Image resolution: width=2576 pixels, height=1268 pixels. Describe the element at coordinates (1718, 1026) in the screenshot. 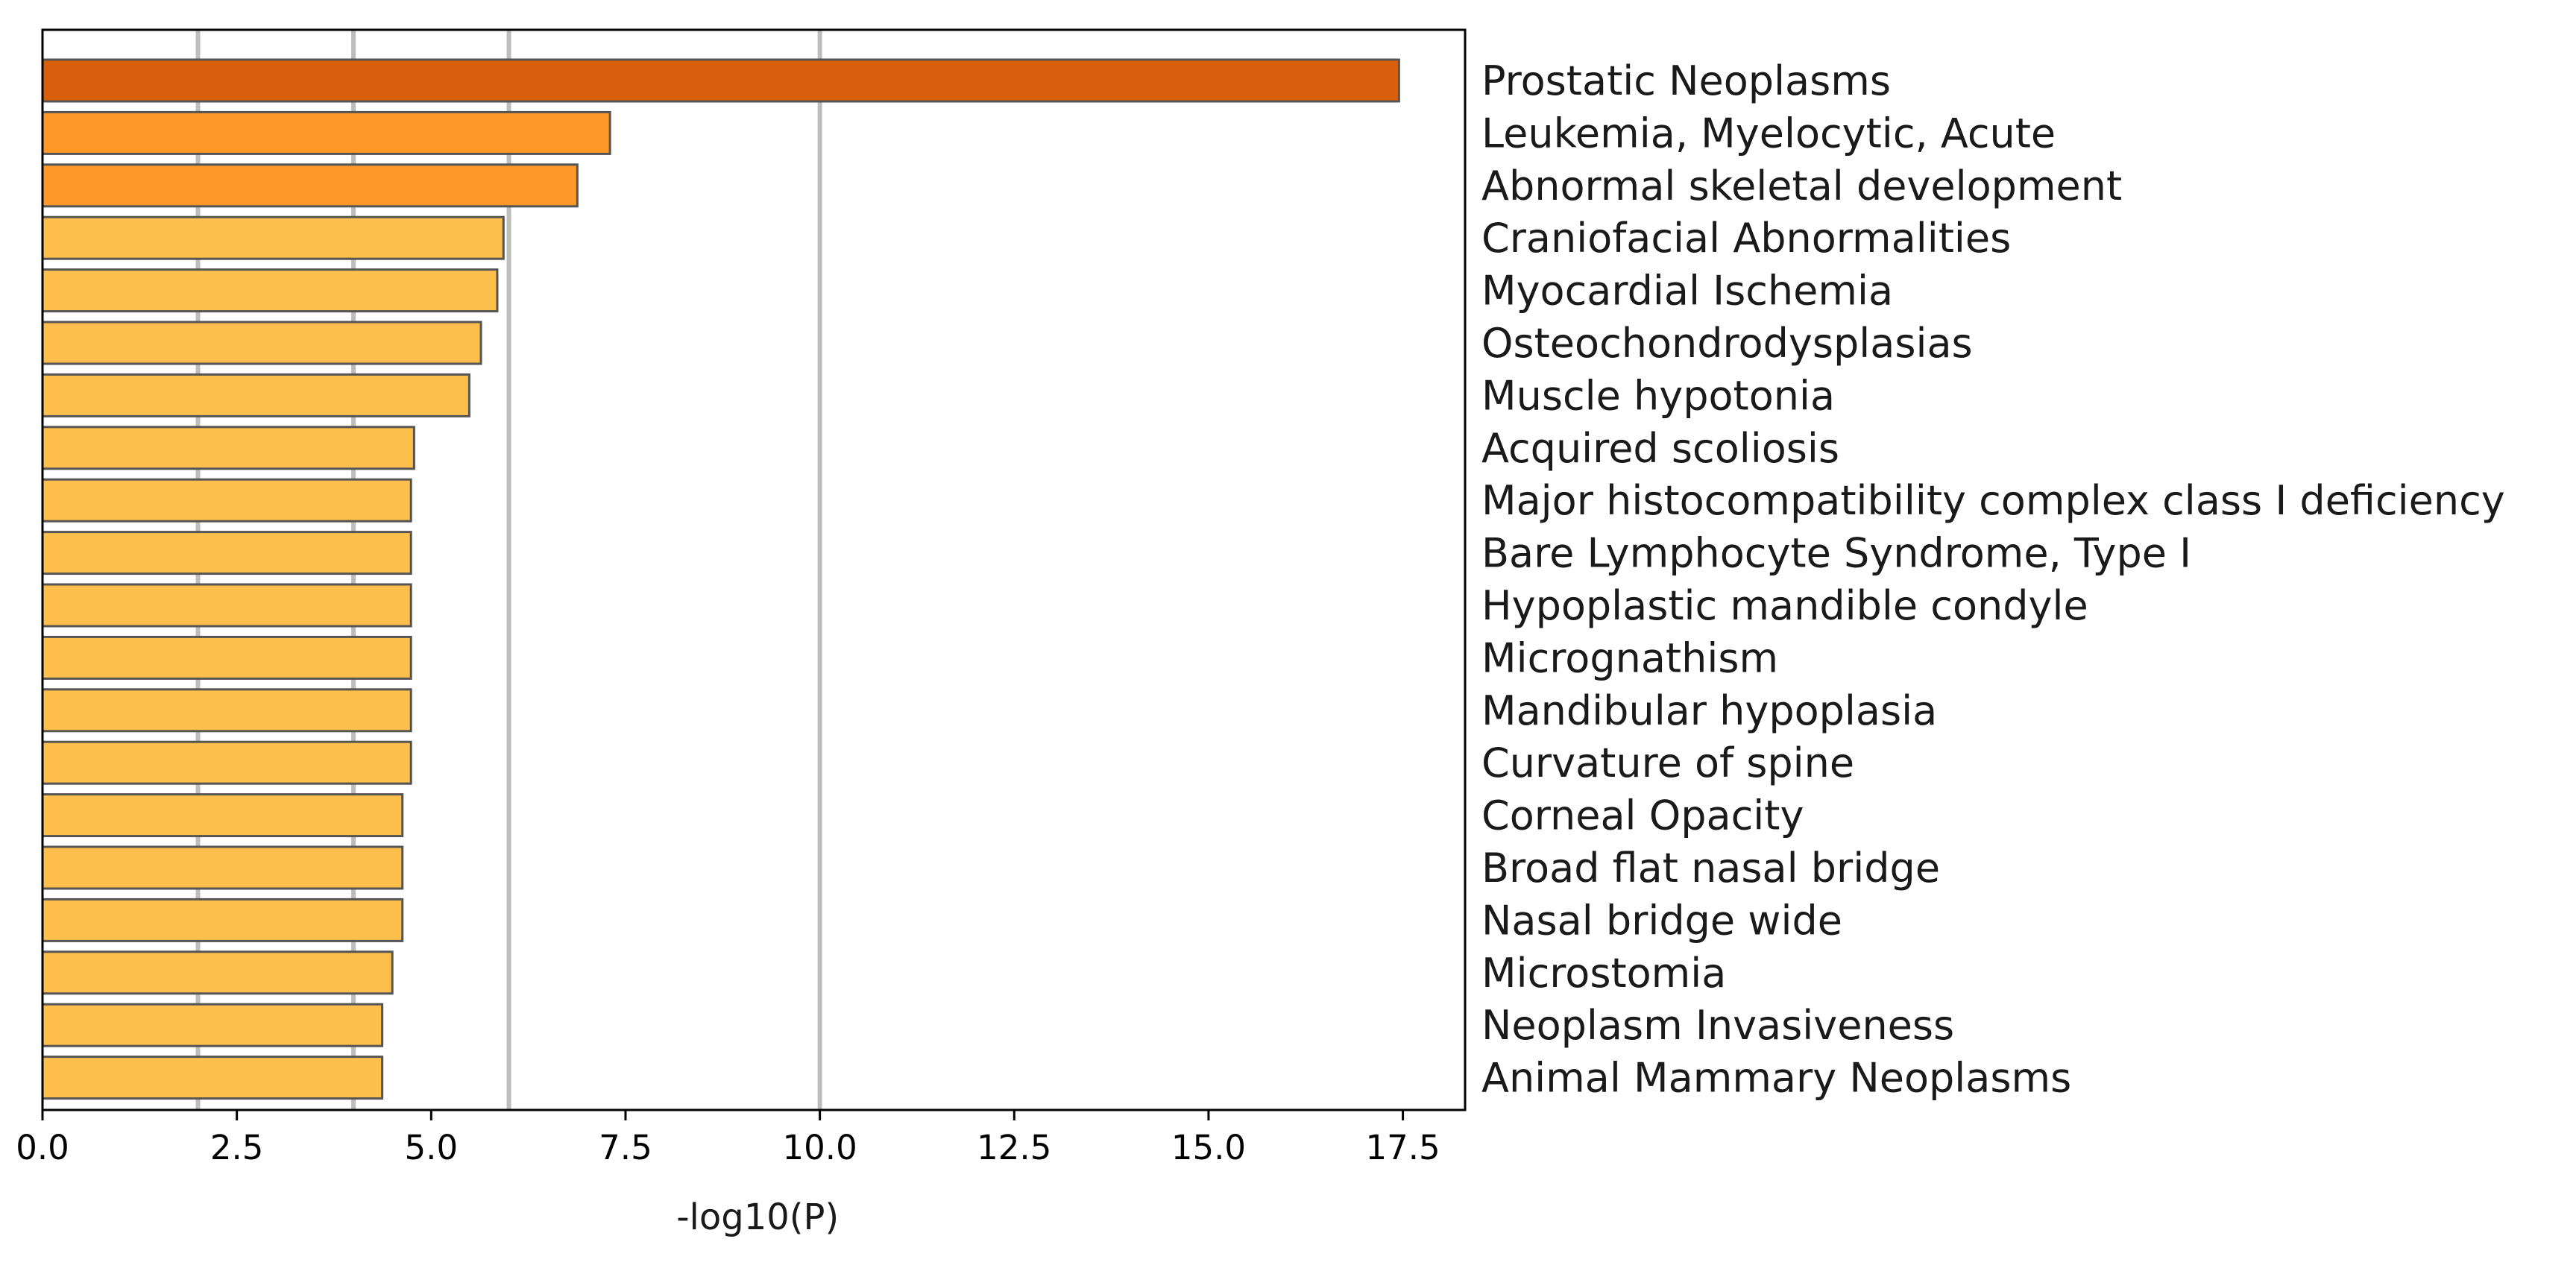

I see `category-label: Neoplasm Invasiveness` at that location.